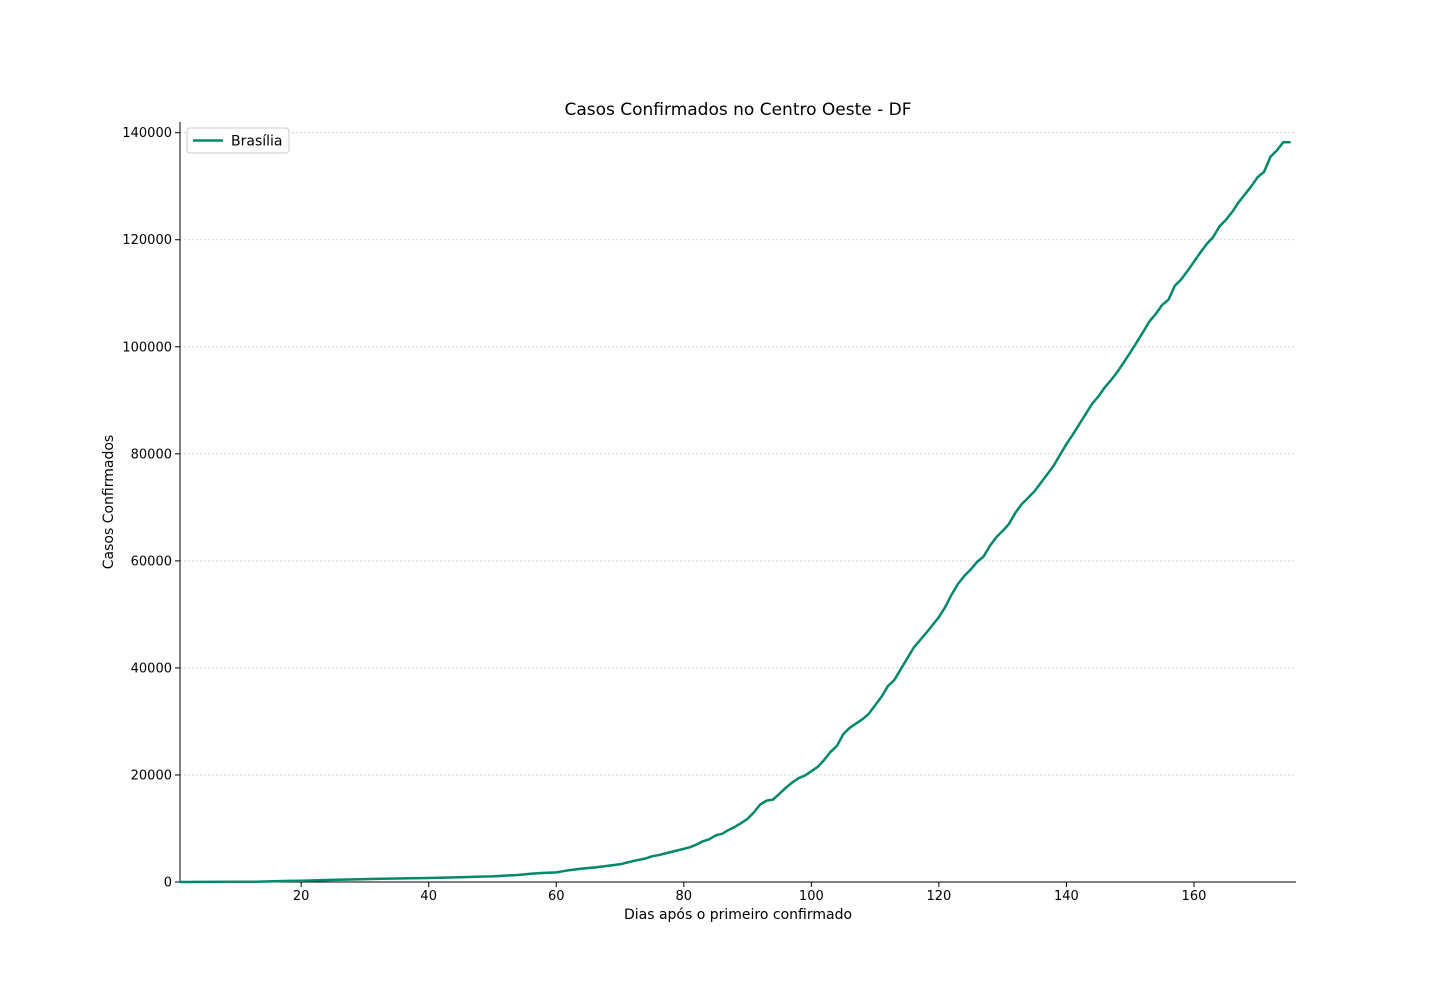 The width and height of the screenshot is (1440, 1008). I want to click on y-tick-label: 0, so click(168, 883).